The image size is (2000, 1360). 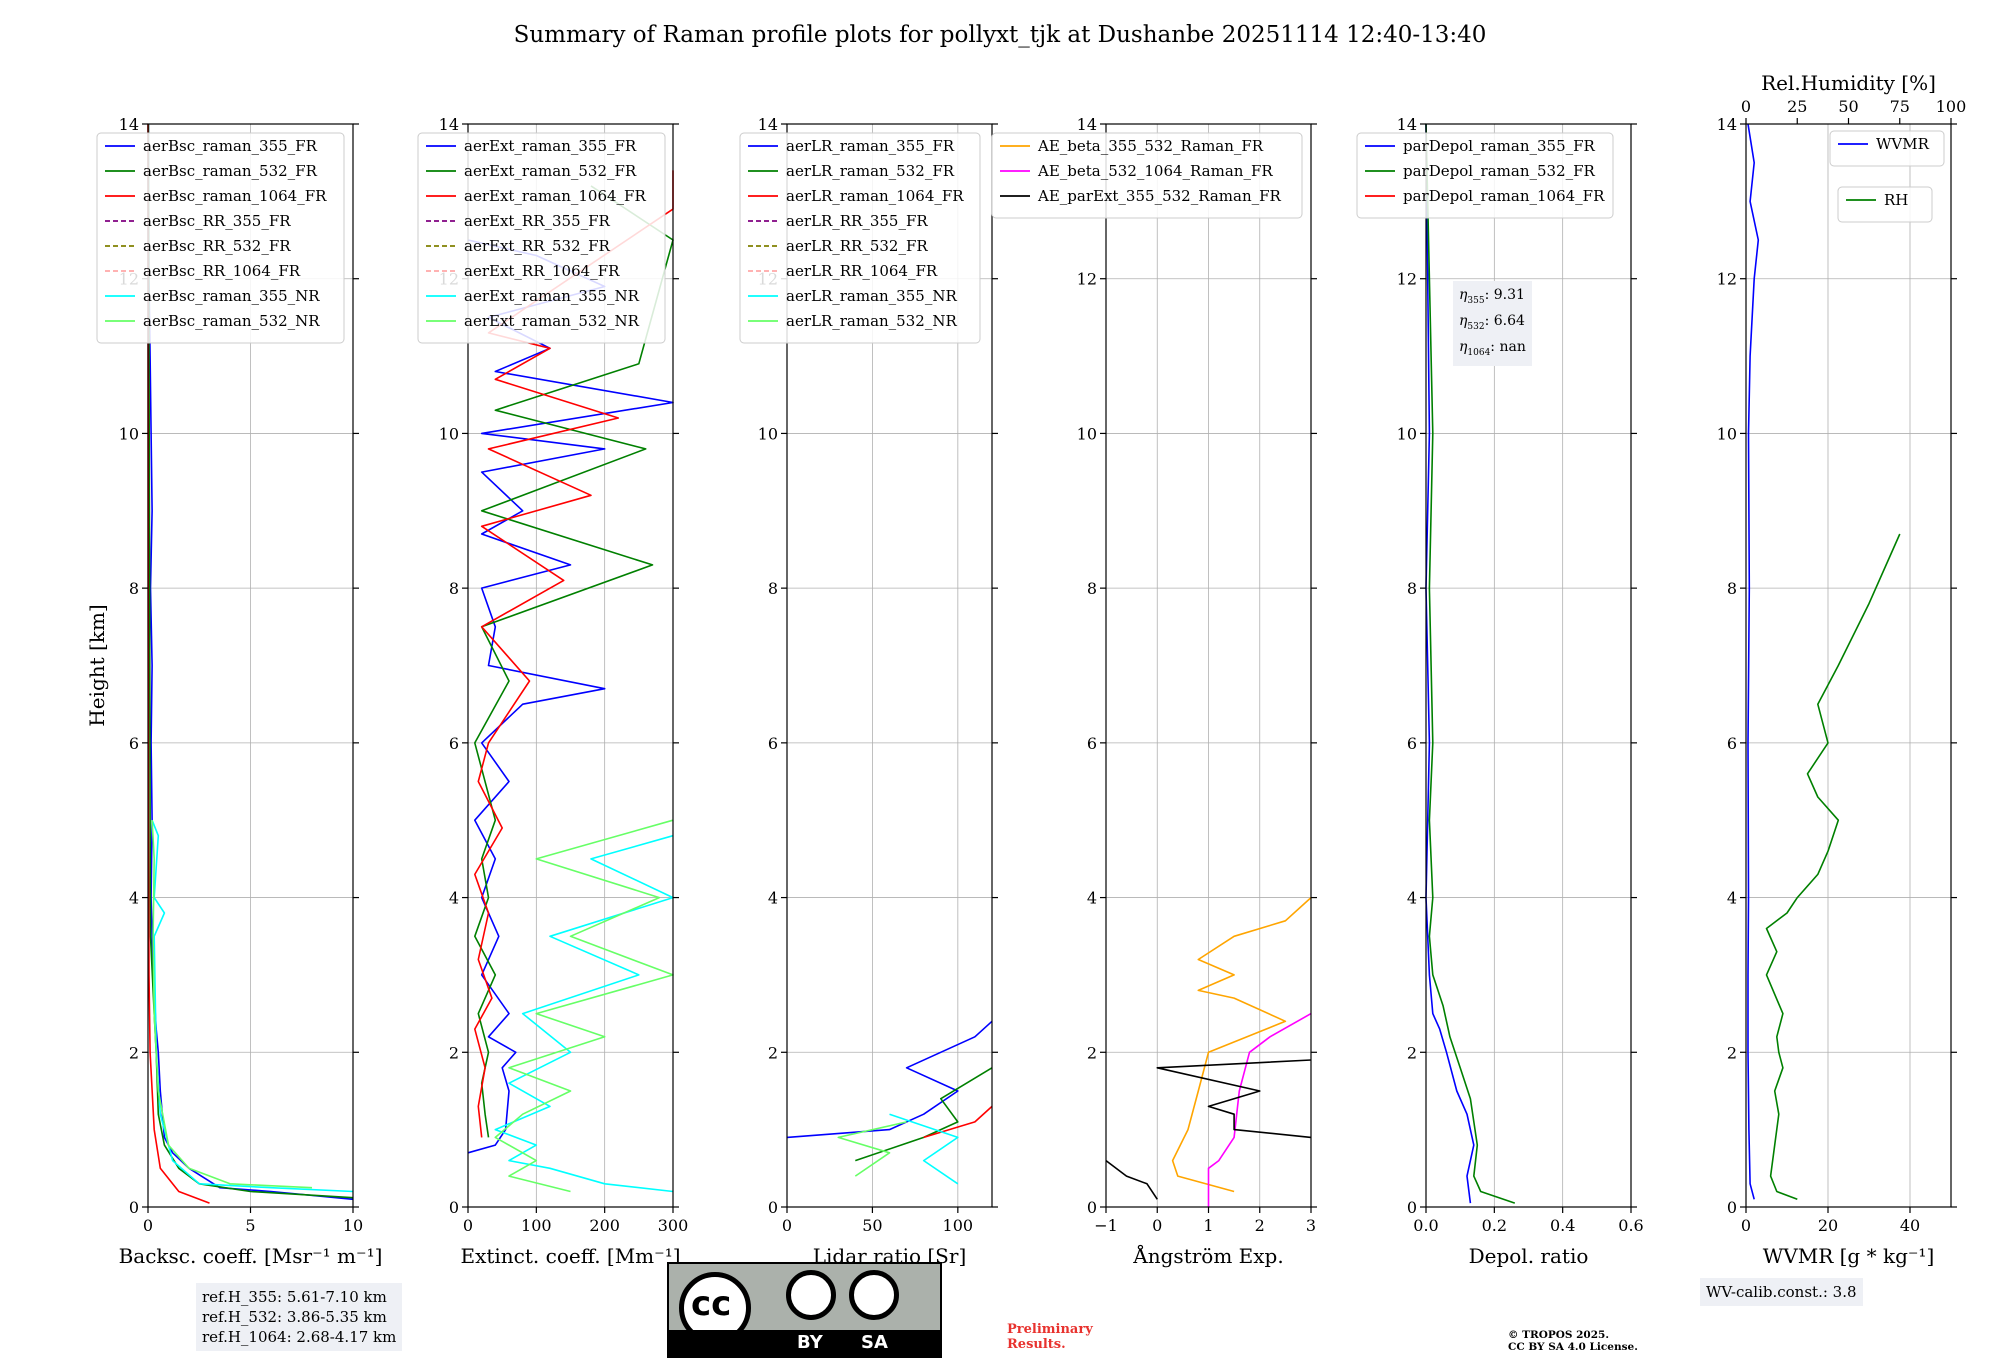 I want to click on ext-legend-label: aerExt_raman_532_FR, so click(x=550, y=171).